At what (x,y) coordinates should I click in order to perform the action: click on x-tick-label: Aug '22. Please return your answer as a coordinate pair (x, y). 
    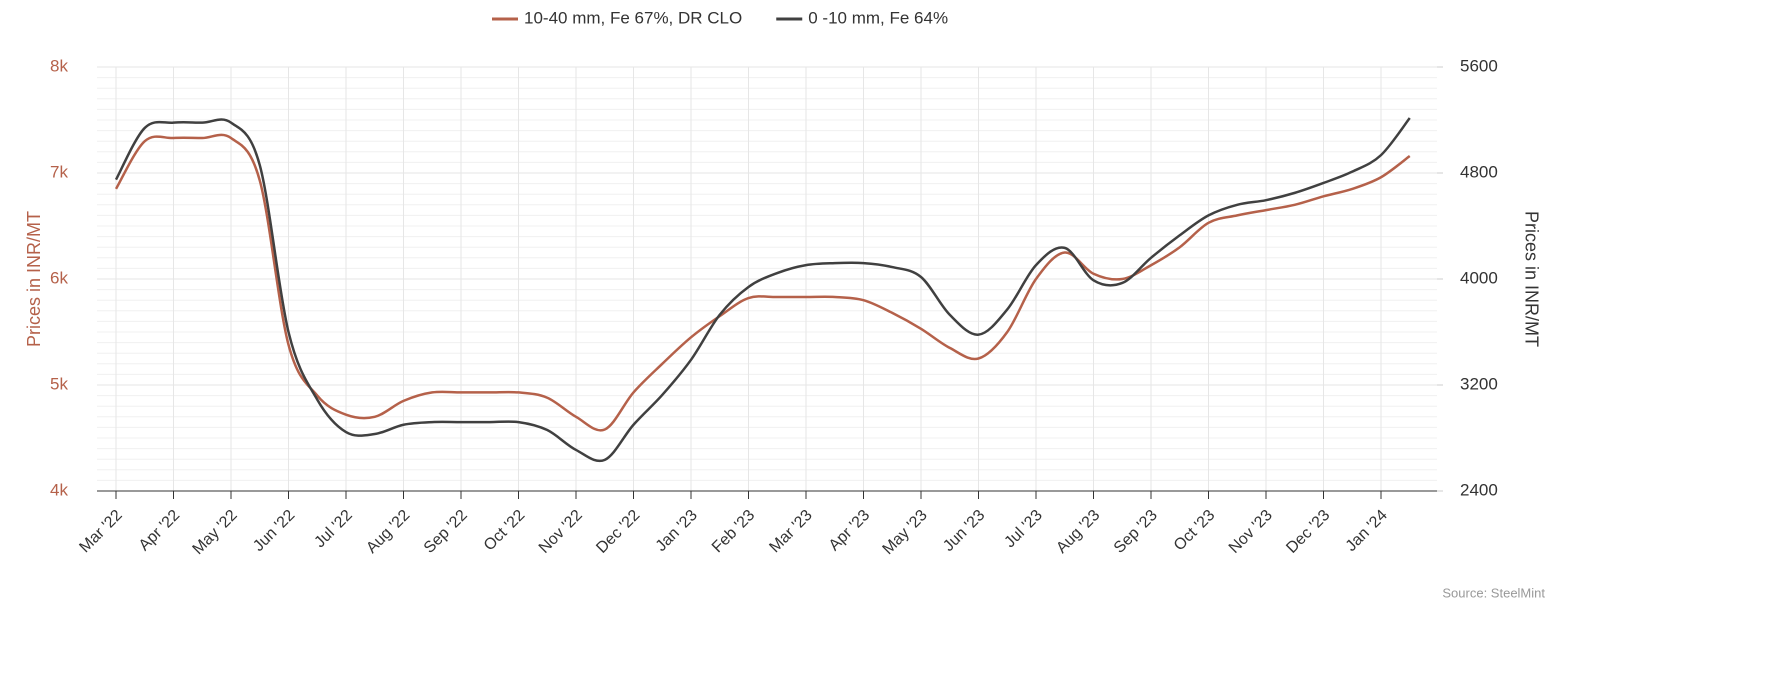
    Looking at the image, I should click on (388, 532).